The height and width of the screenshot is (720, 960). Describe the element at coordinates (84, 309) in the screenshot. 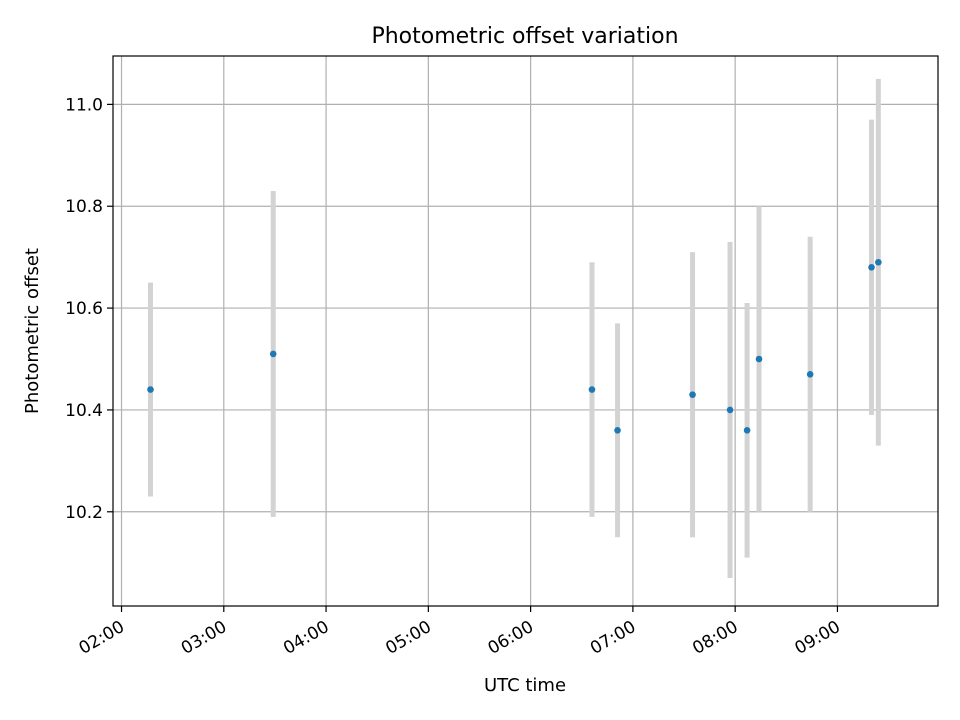

I see `y-tick-label: 10.6` at that location.